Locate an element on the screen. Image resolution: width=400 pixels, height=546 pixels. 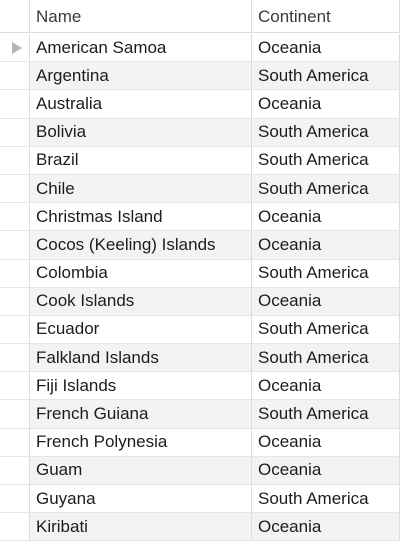
cell-name: Argentina is located at coordinates (141, 76).